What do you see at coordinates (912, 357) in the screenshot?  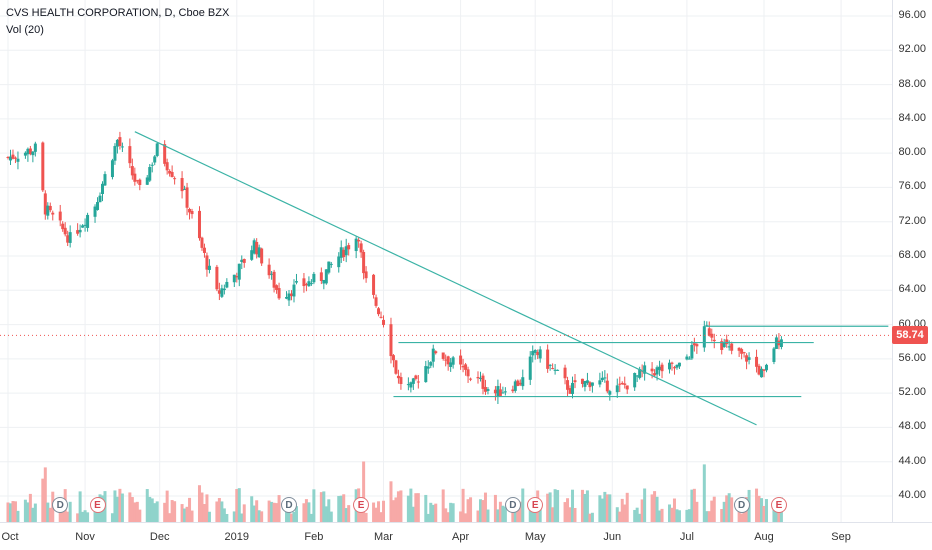 I see `price-tick-label: 56.00` at bounding box center [912, 357].